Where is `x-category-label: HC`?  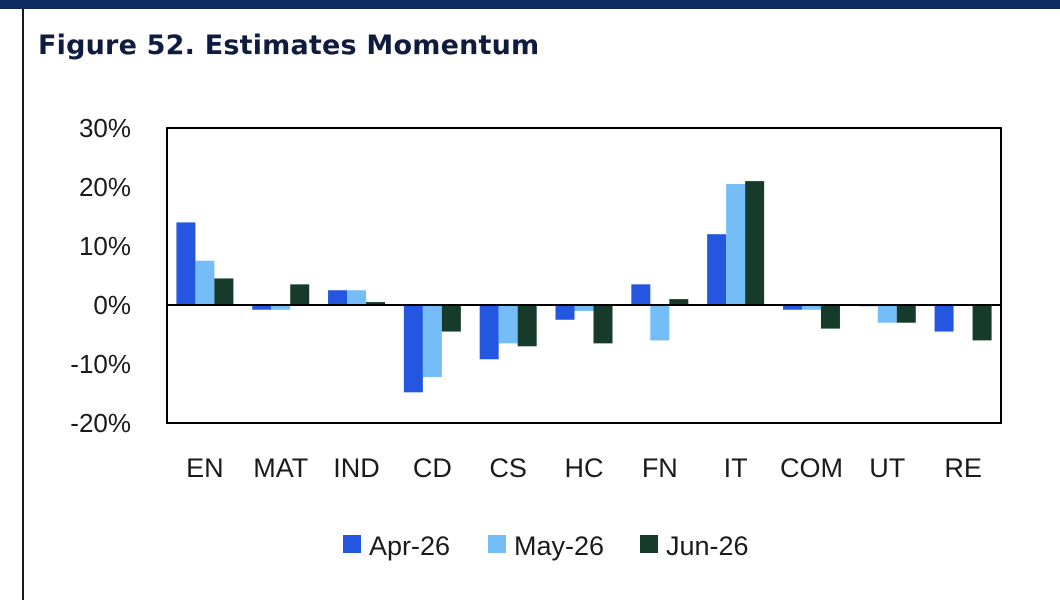 x-category-label: HC is located at coordinates (584, 468).